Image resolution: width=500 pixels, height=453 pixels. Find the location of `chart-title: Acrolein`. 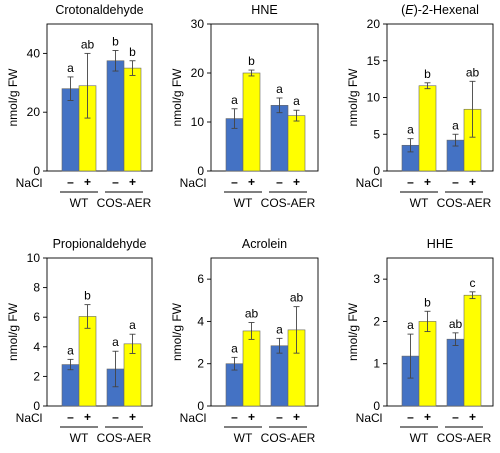

chart-title: Acrolein is located at coordinates (264, 244).